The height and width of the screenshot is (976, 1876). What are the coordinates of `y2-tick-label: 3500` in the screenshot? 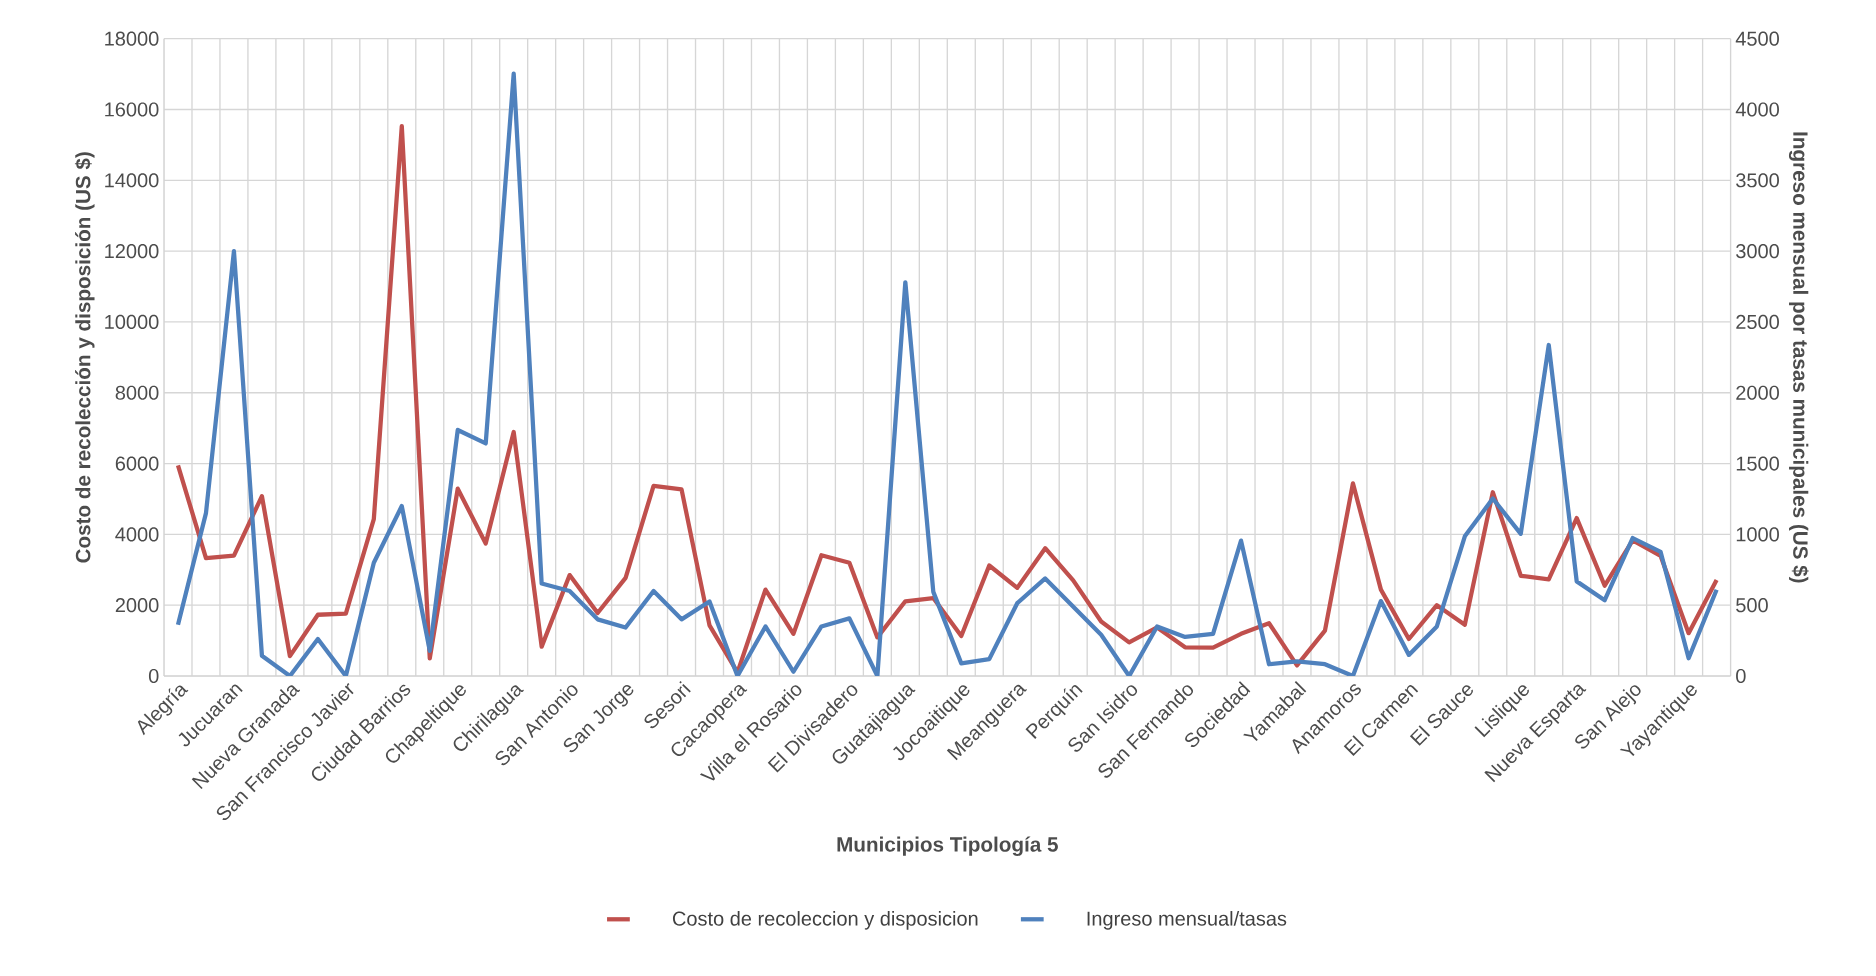 It's located at (1757, 180).